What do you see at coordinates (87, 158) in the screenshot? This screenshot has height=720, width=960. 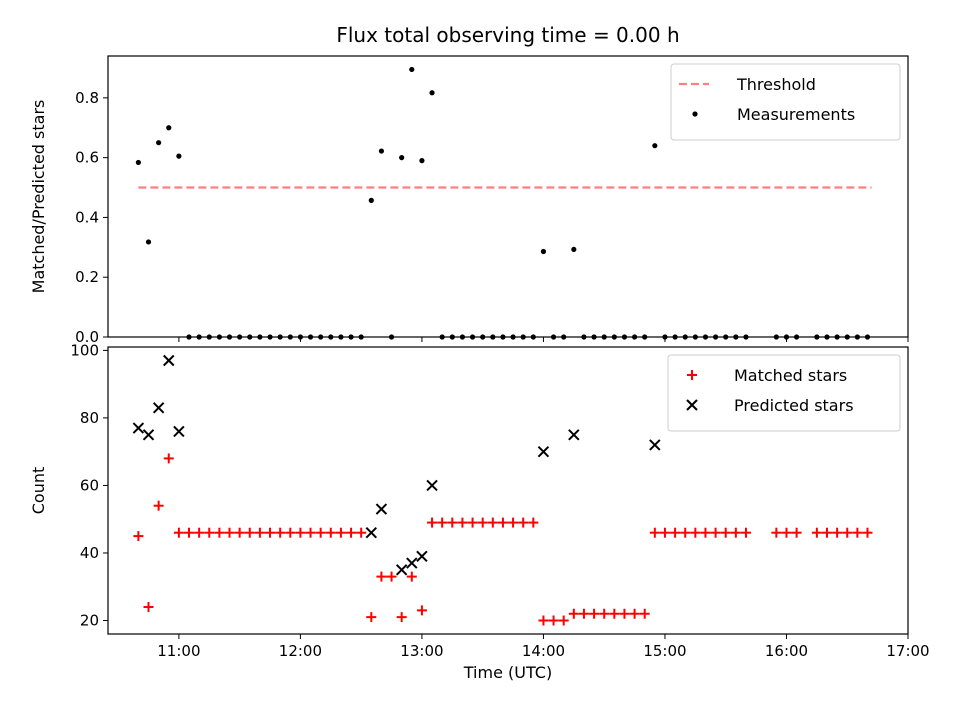 I see `y-tick-label: 0.6` at bounding box center [87, 158].